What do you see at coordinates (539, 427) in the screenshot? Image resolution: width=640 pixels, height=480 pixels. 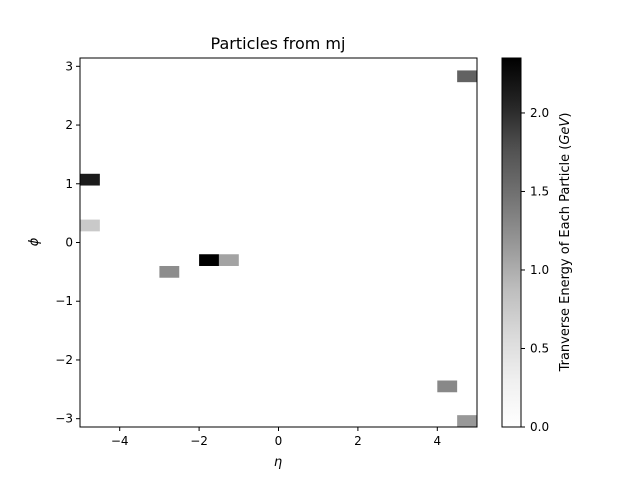 I see `colorbar-tick-label-0: 0.0` at bounding box center [539, 427].